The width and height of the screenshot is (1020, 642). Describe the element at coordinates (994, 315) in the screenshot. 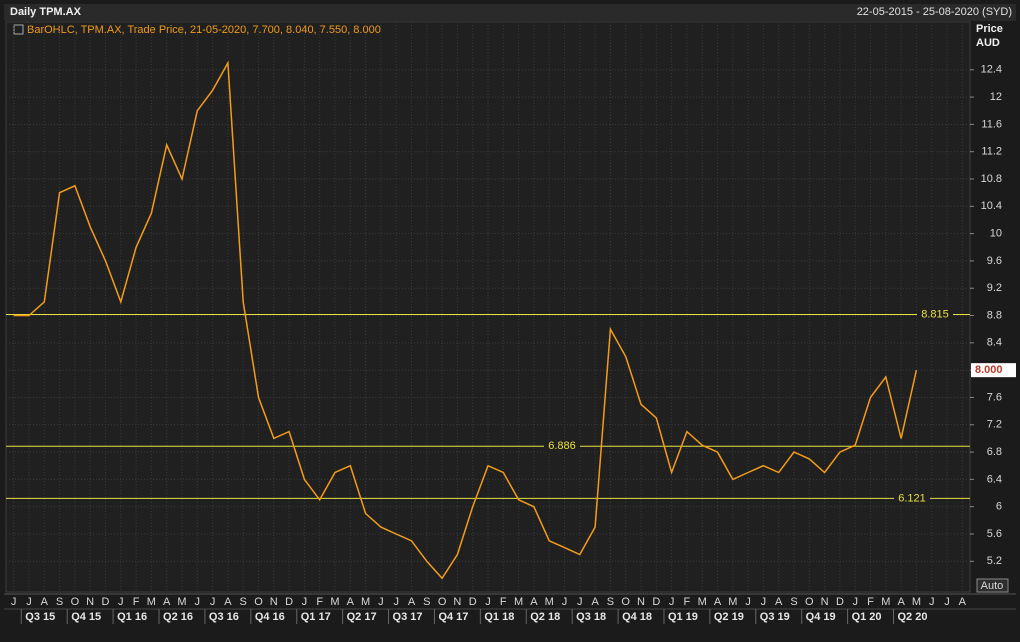

I see `y-tick-label: 8.8` at that location.